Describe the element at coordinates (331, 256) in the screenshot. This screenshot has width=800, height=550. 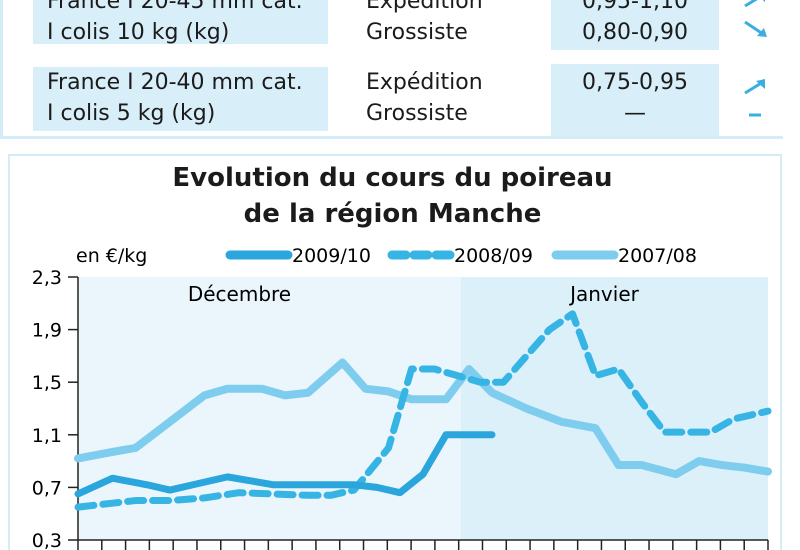
I see `legend-label: 2009/10` at that location.